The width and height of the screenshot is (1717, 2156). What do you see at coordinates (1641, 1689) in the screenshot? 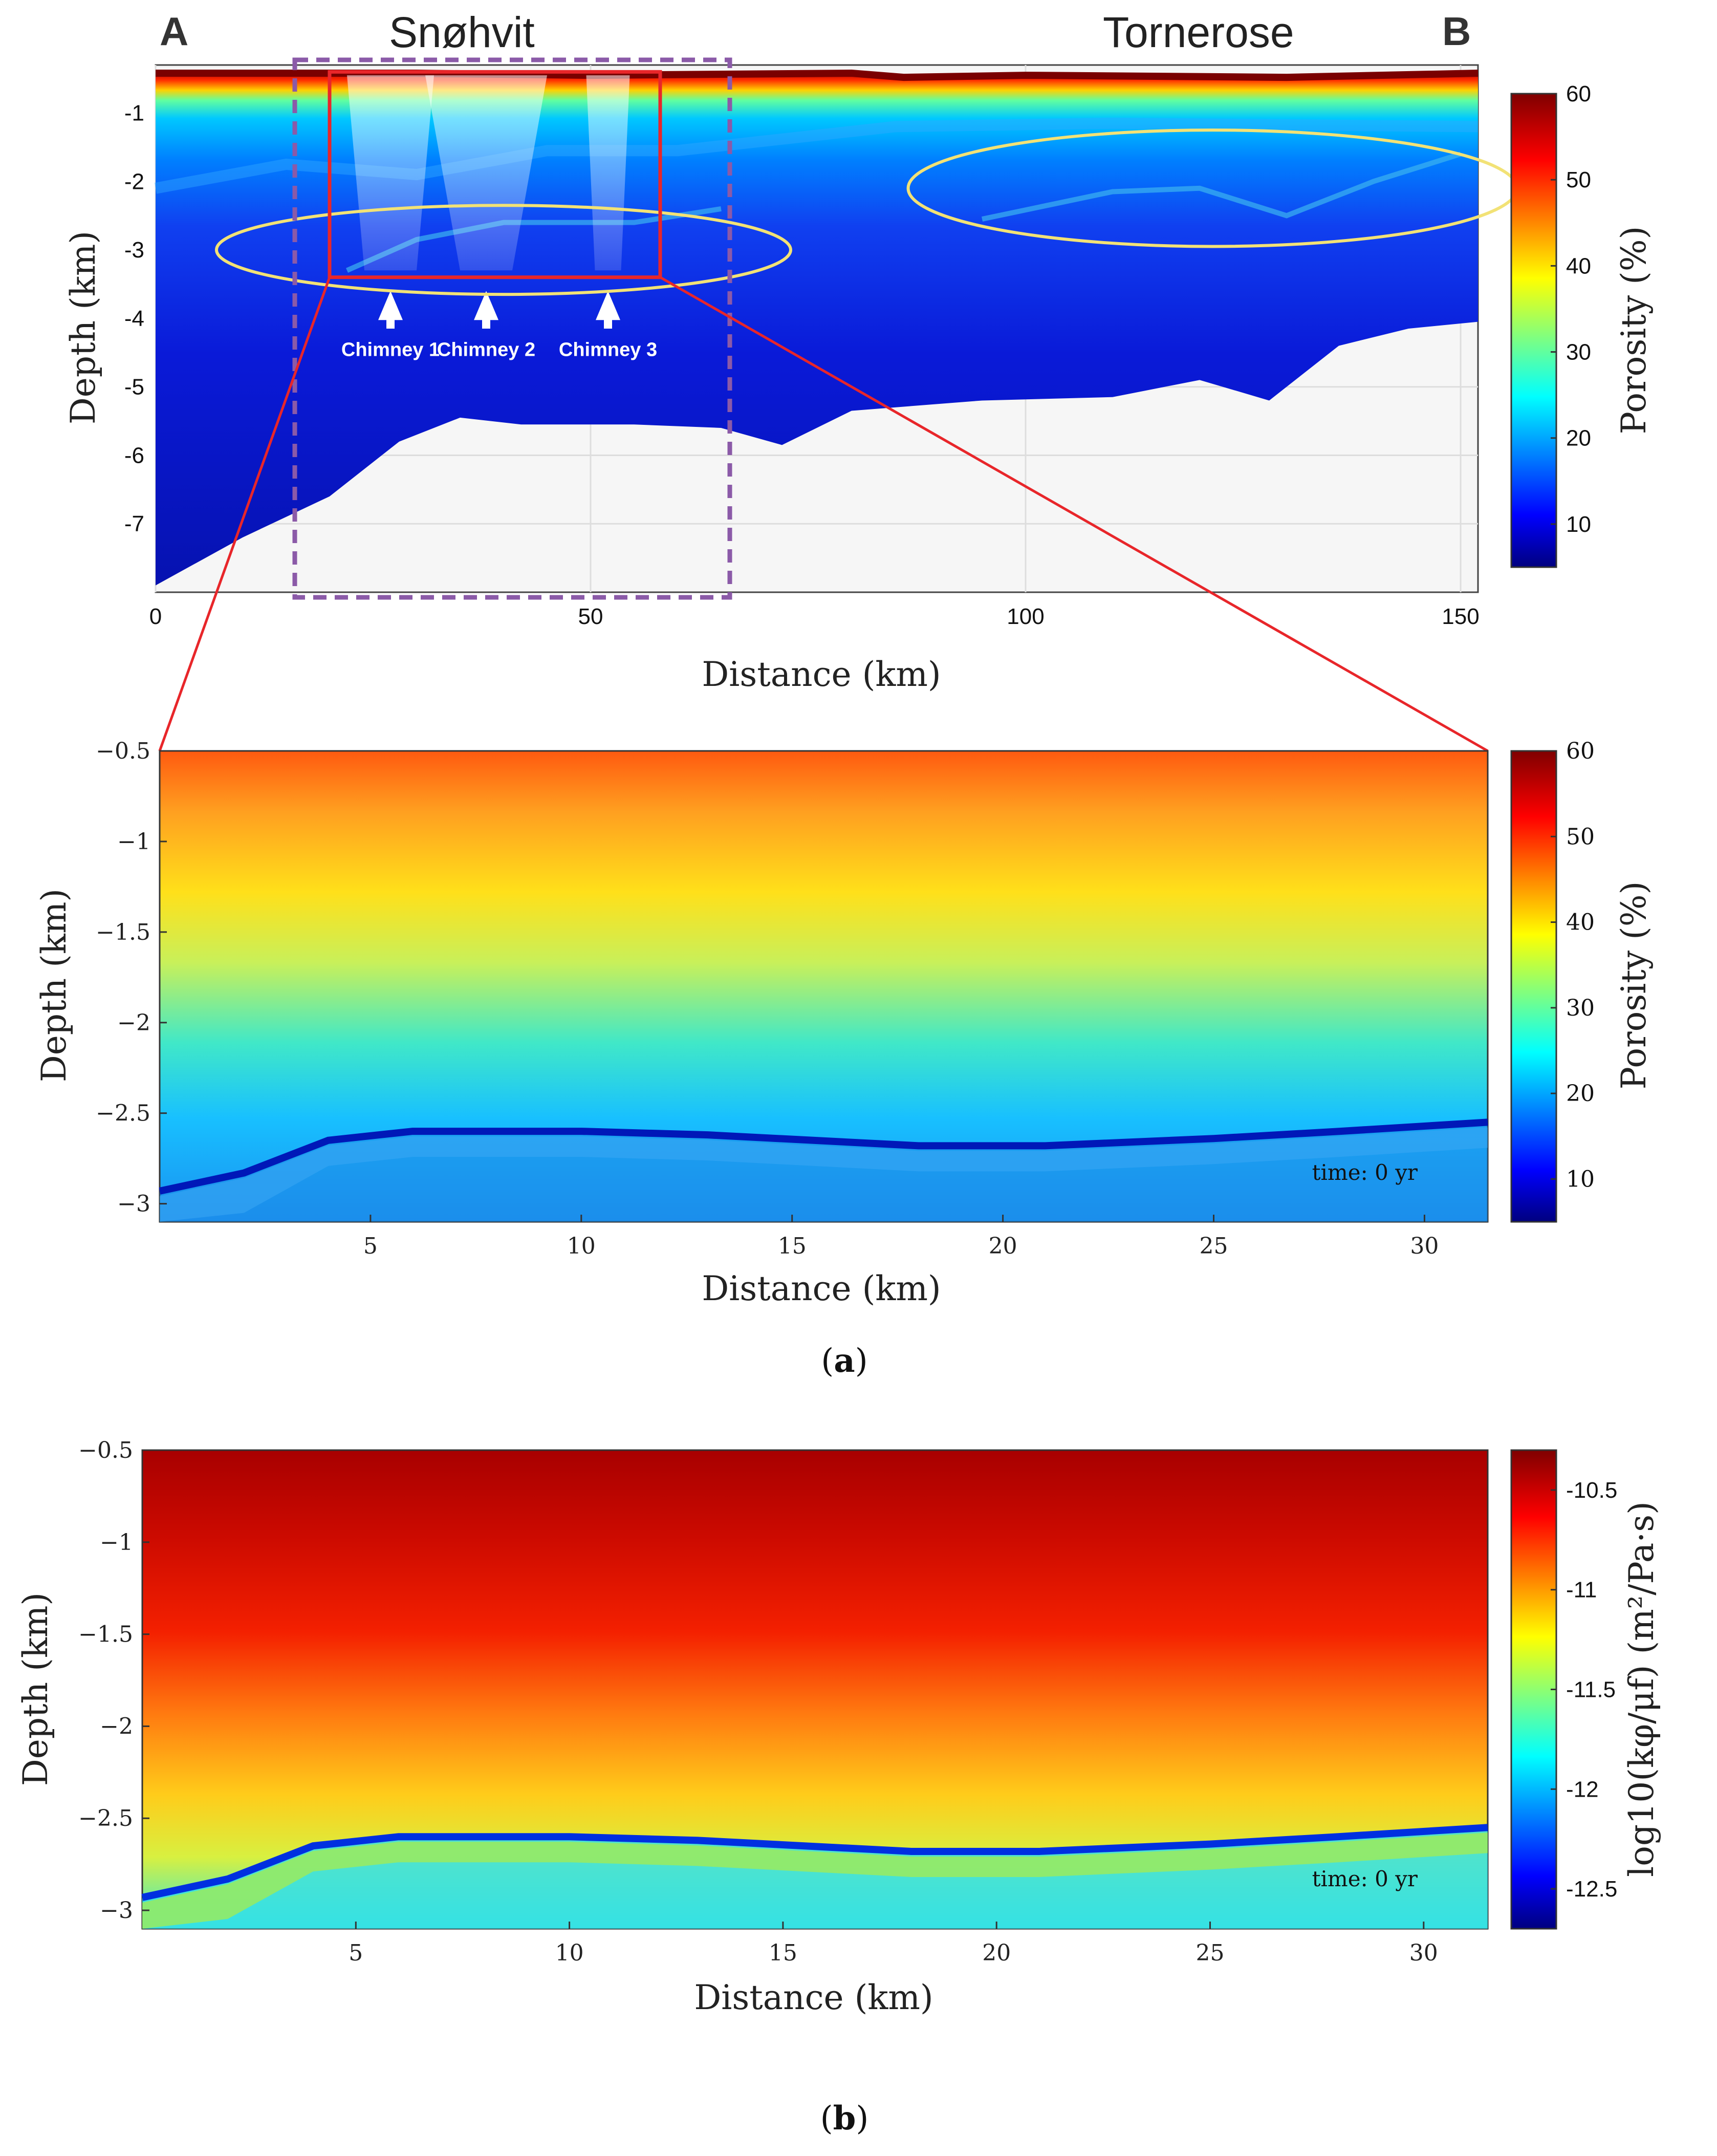
I see `panel-b-colorbar-label: log10(kφ/μf) (m²/Pa·s)` at bounding box center [1641, 1689].